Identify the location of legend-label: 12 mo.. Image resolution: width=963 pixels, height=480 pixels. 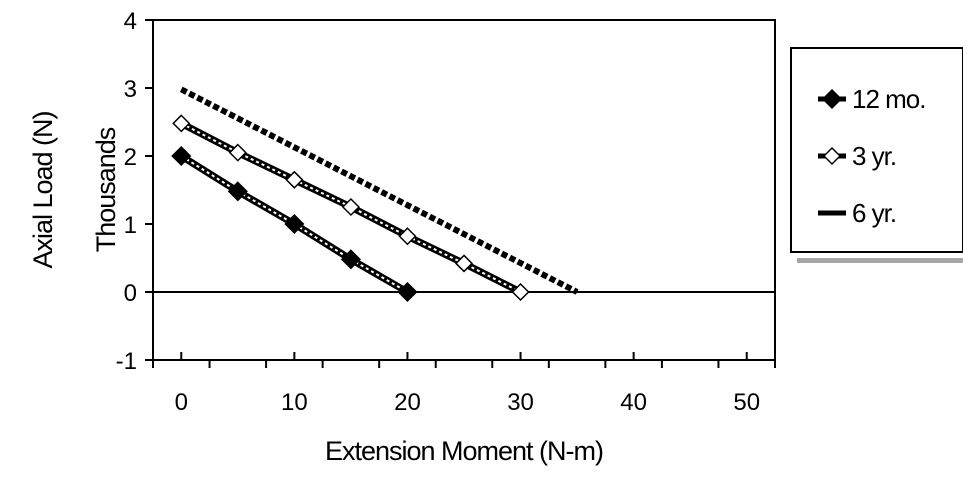
(889, 99).